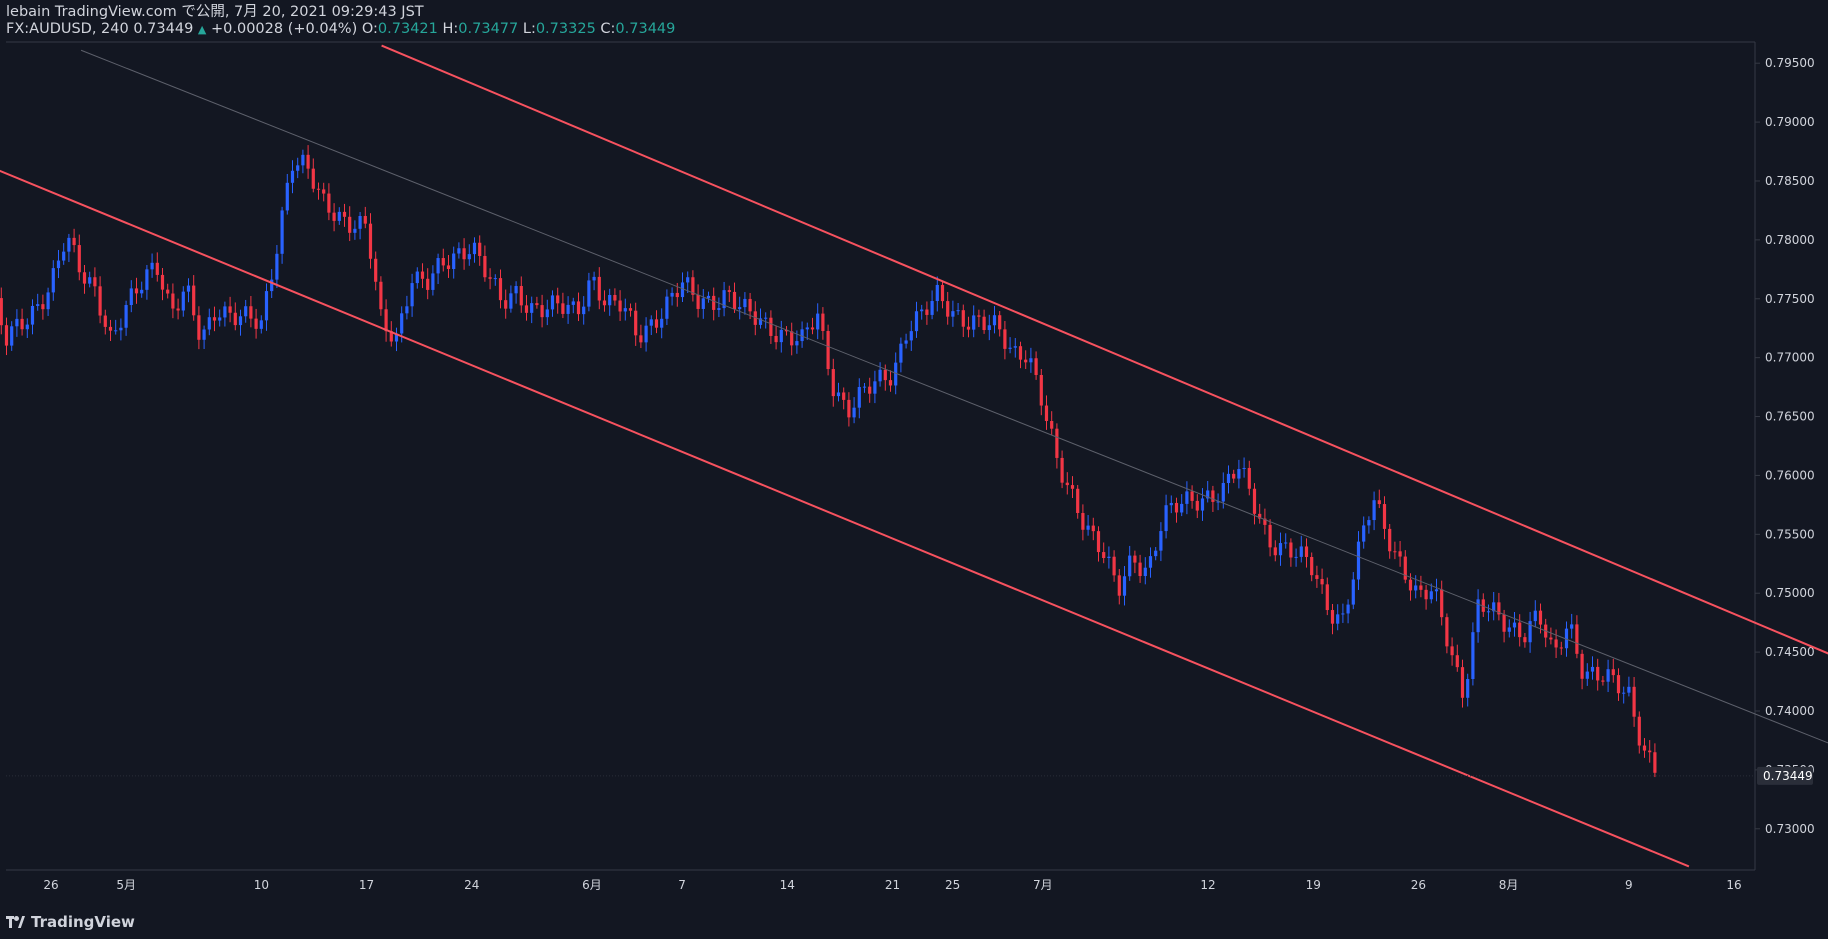  What do you see at coordinates (1790, 240) in the screenshot?
I see `price-tick-label: 0.78000` at bounding box center [1790, 240].